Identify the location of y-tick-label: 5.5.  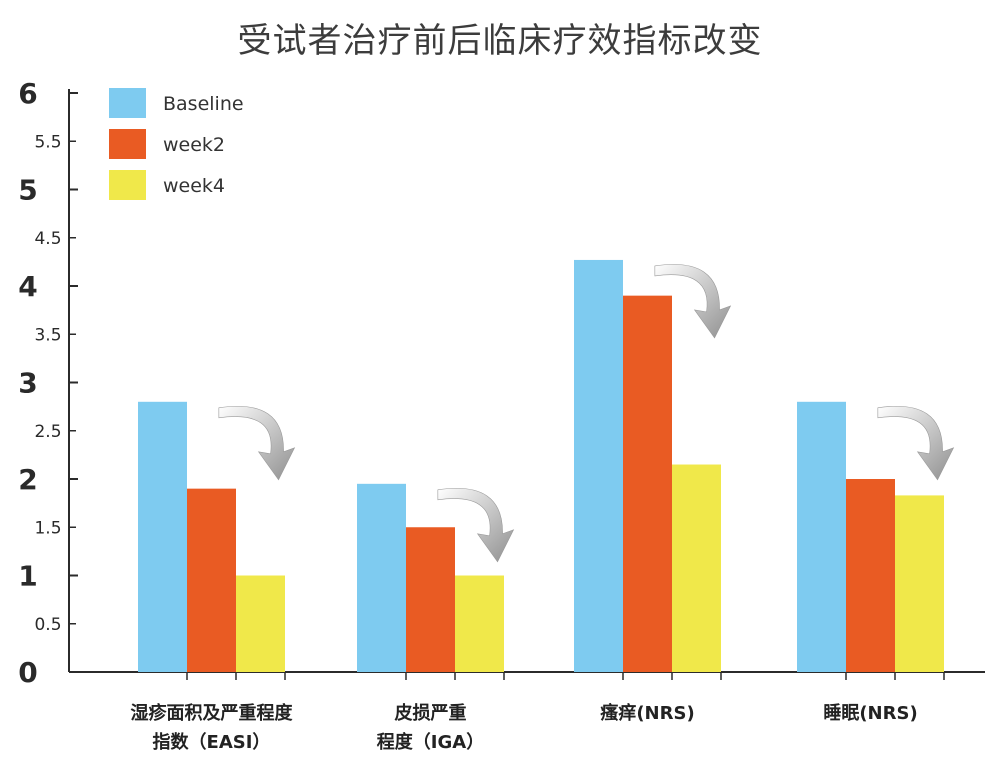
(47, 142).